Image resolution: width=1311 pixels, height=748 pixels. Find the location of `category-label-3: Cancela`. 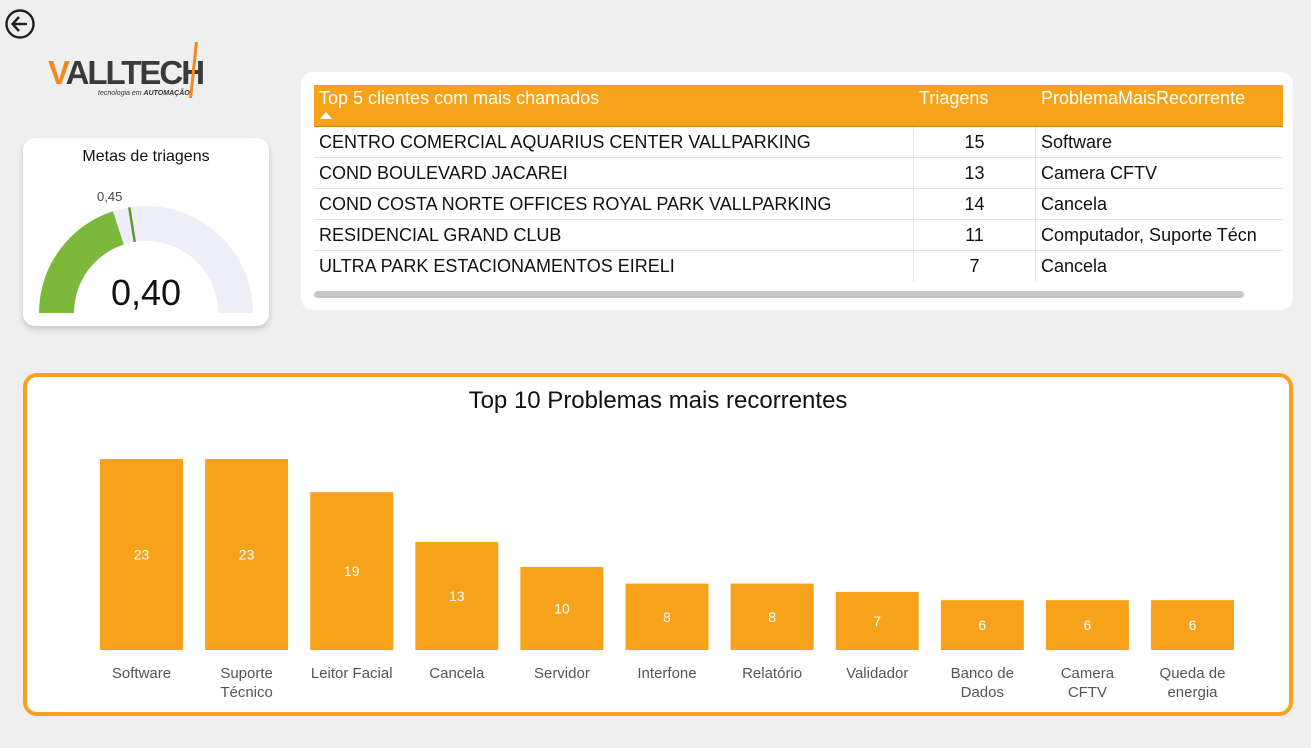

category-label-3: Cancela is located at coordinates (457, 673).